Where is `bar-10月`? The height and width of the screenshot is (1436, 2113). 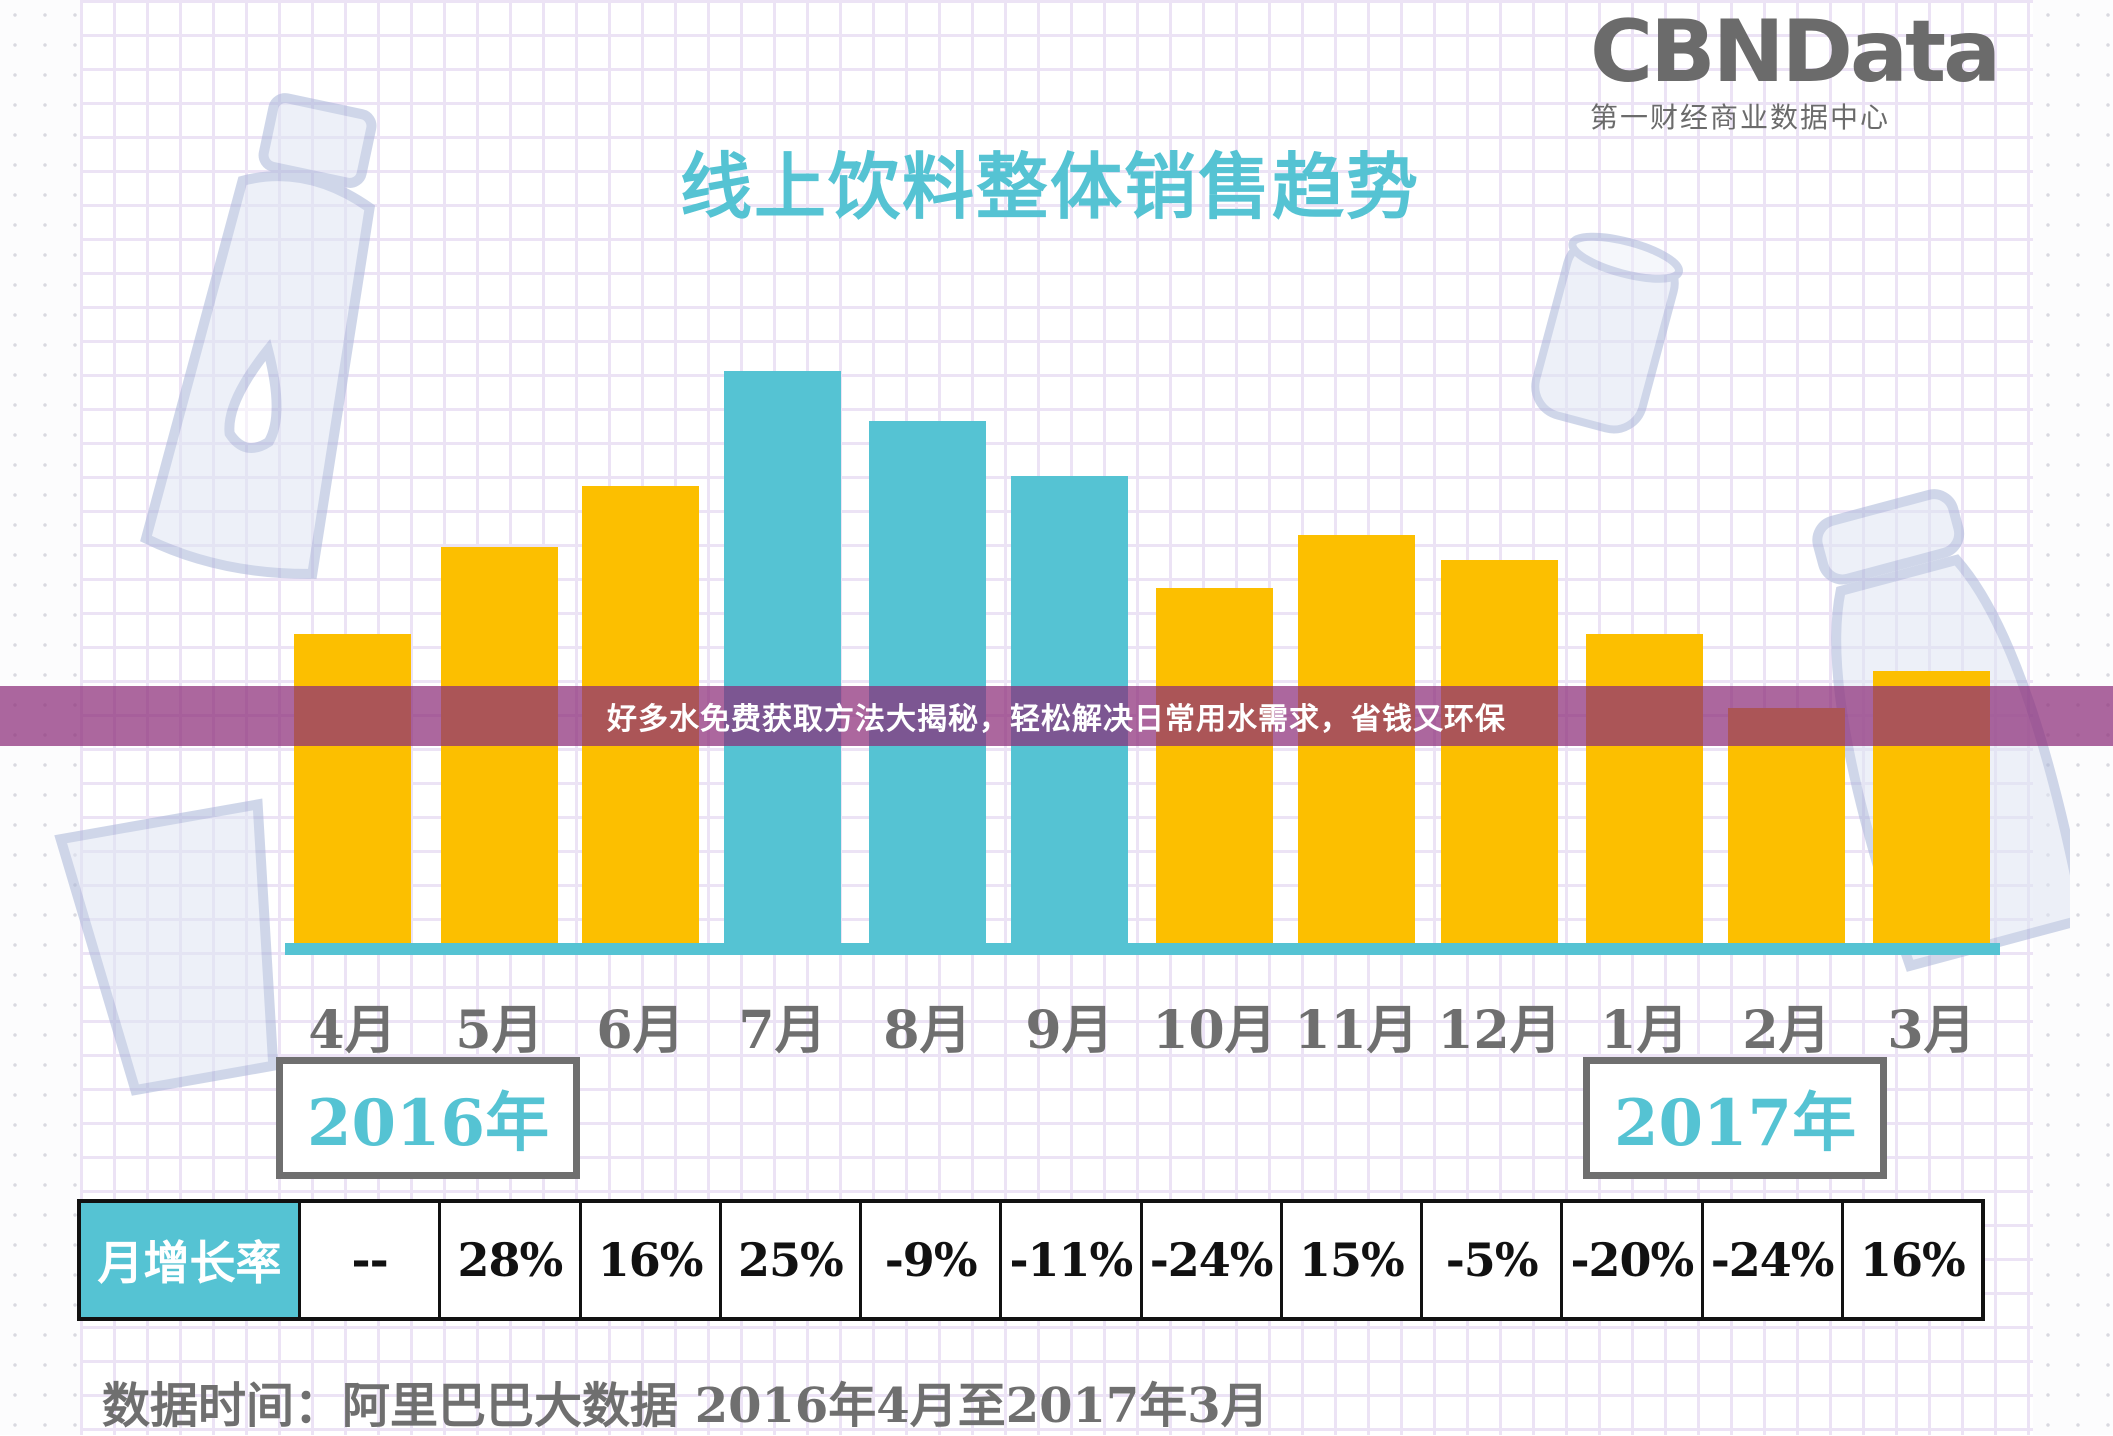 bar-10月 is located at coordinates (1214, 765).